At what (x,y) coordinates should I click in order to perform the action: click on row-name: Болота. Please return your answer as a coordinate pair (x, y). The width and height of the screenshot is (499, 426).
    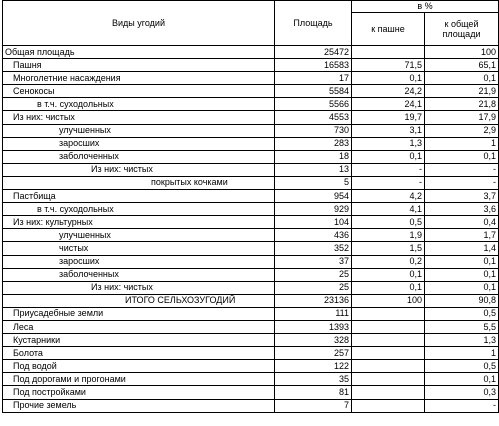
    Looking at the image, I should click on (138, 353).